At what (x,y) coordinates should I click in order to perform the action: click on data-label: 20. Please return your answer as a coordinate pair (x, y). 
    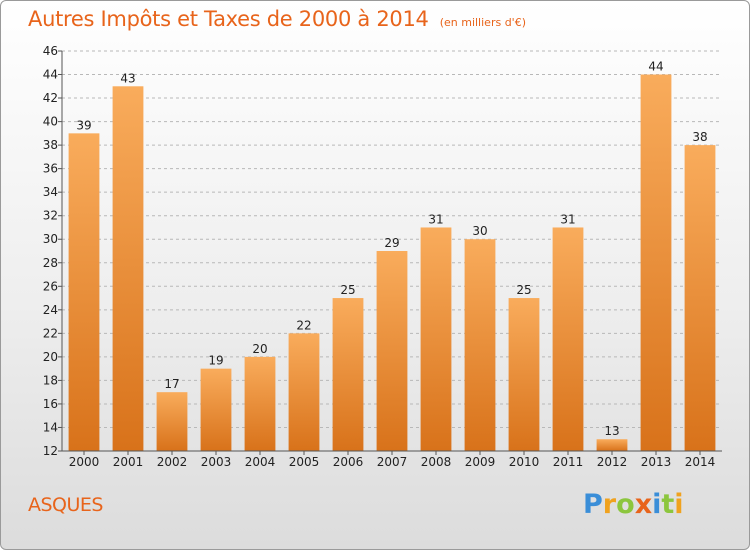
    Looking at the image, I should click on (259, 349).